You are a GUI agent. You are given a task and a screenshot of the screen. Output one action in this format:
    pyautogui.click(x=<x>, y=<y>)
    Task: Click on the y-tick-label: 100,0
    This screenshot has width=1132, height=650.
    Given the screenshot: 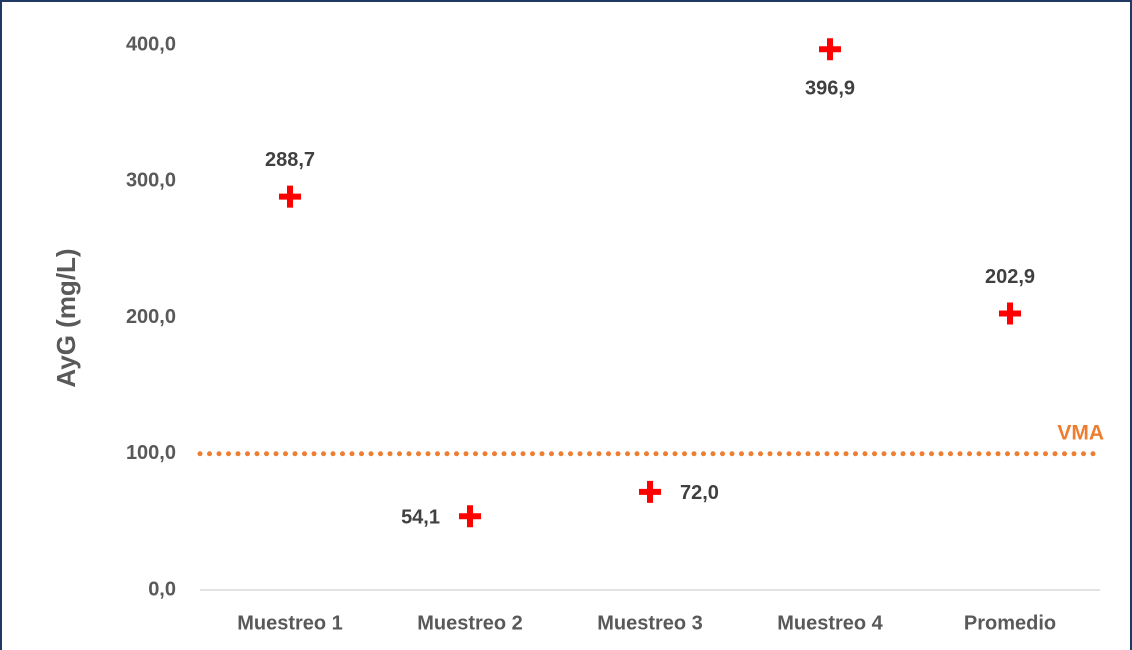 What is the action you would take?
    pyautogui.click(x=151, y=453)
    